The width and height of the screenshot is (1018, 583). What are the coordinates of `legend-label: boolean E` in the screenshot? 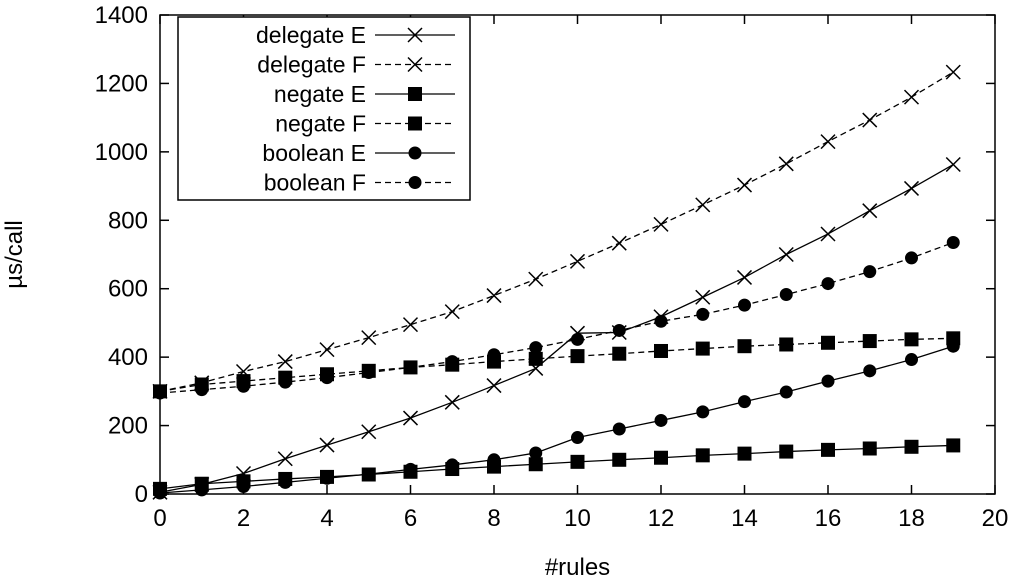 It's located at (314, 153).